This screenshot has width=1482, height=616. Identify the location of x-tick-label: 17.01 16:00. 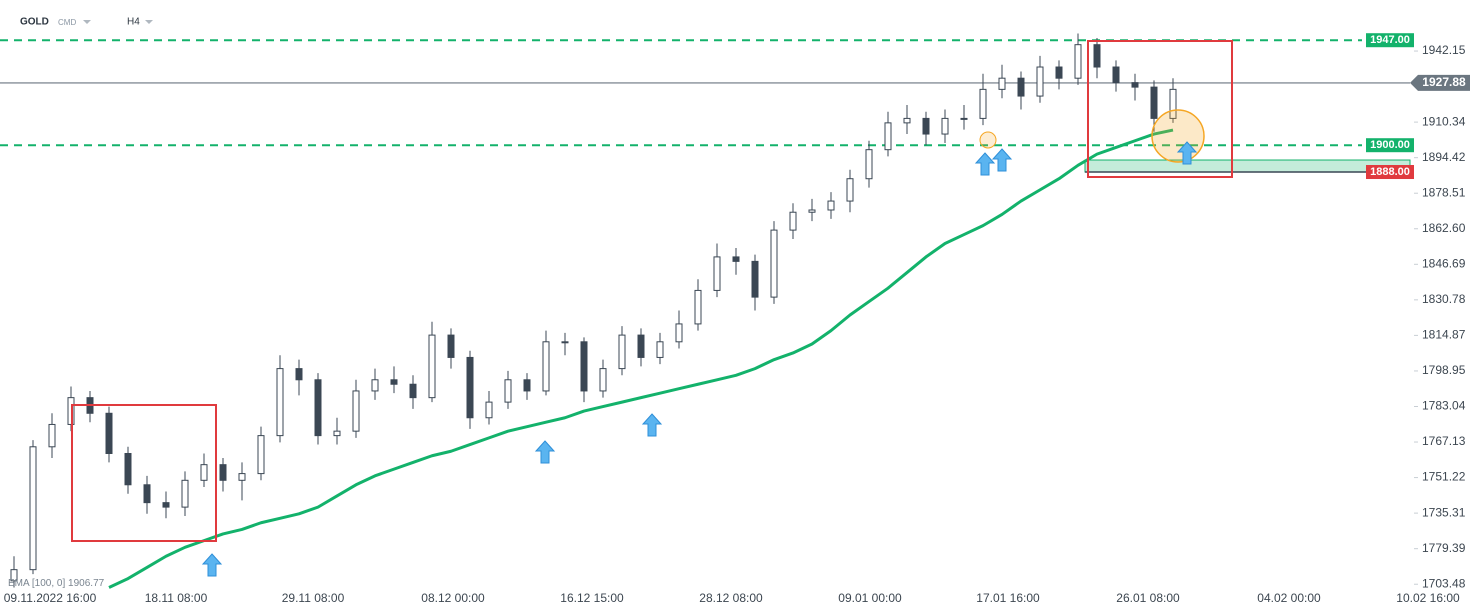
(1008, 598).